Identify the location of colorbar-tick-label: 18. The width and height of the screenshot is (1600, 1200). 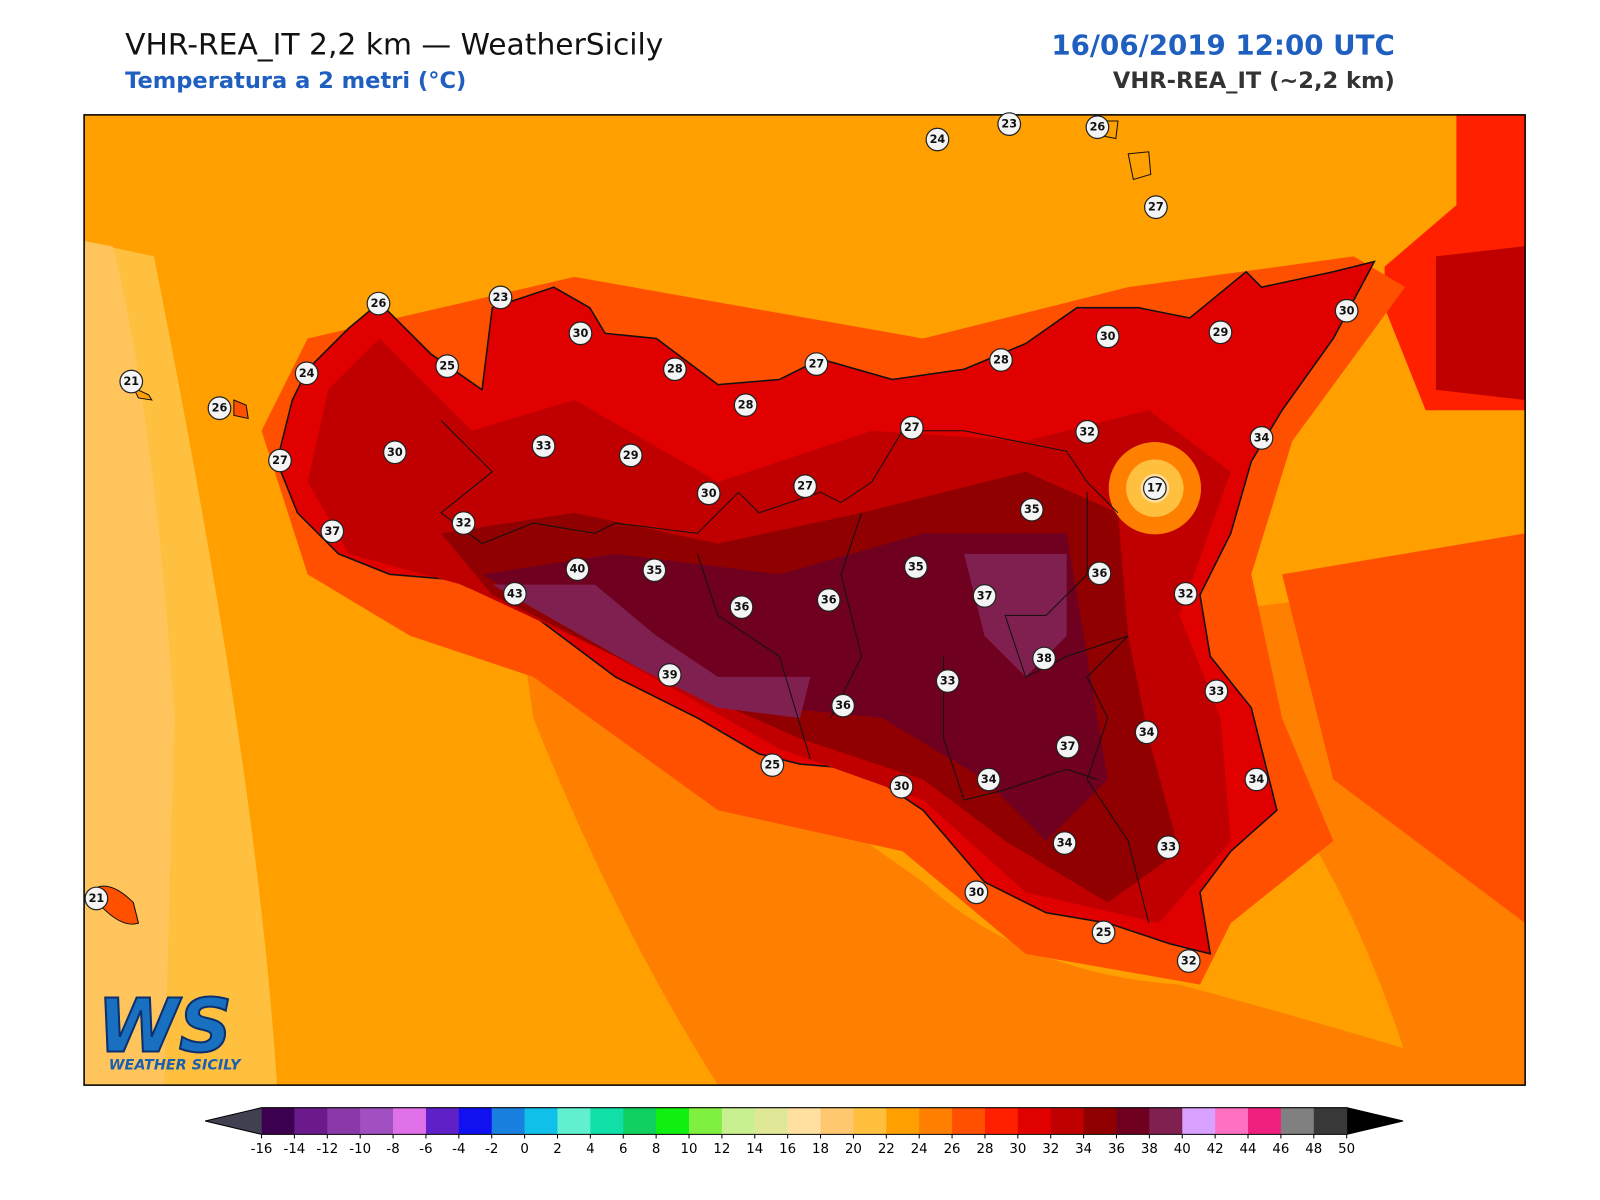
(820, 1149).